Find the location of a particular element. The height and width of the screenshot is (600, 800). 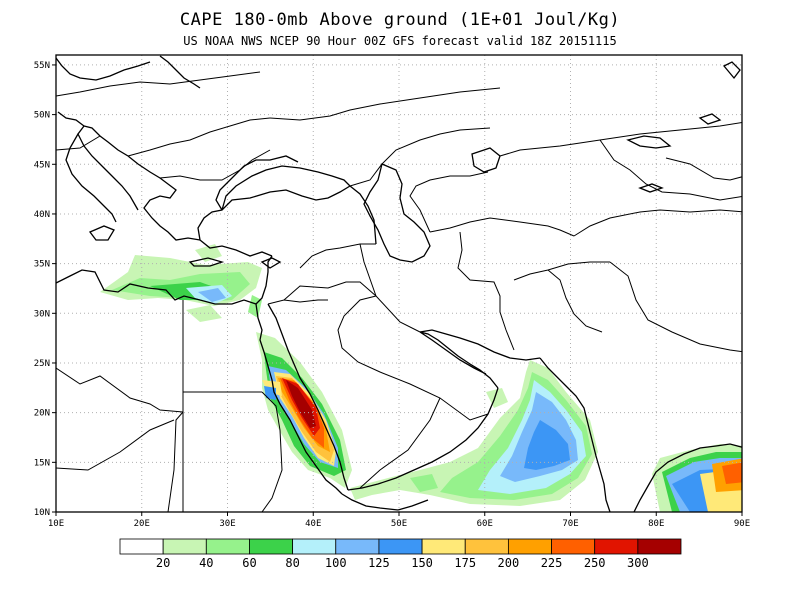

coastline-persian-gulf is located at coordinates (459, 360).